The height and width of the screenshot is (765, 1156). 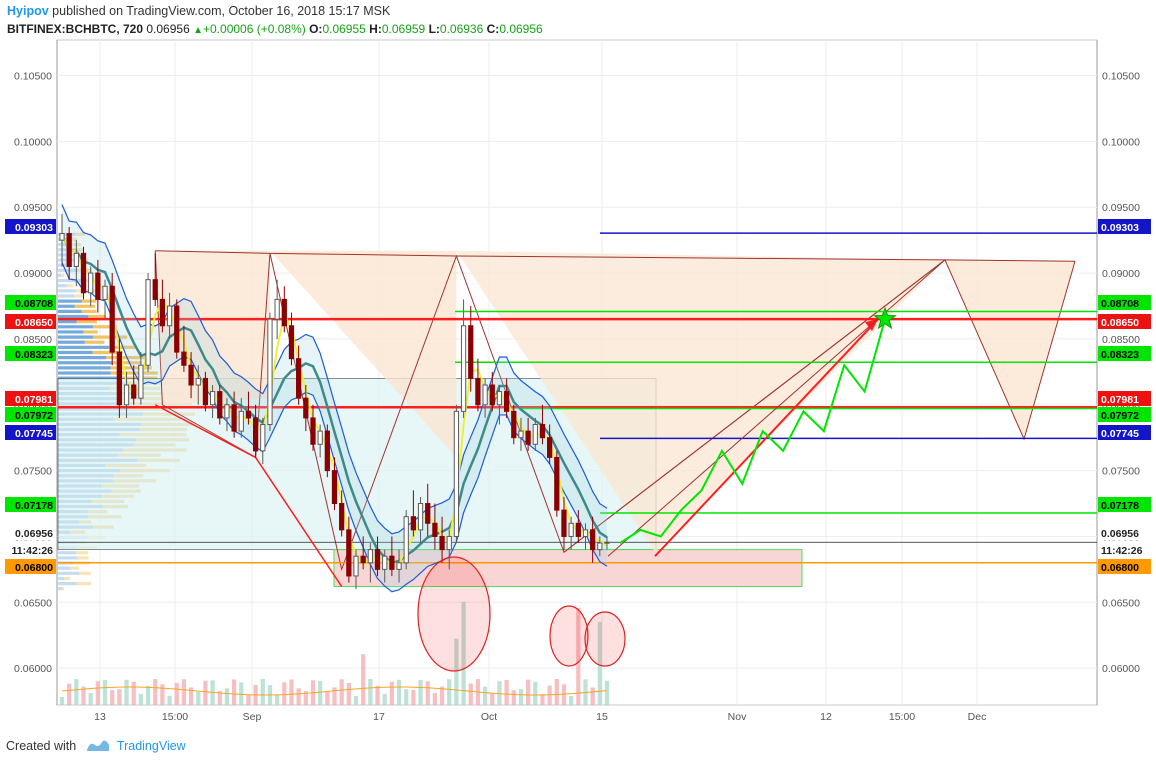 I want to click on high-label: H:, so click(x=375, y=29).